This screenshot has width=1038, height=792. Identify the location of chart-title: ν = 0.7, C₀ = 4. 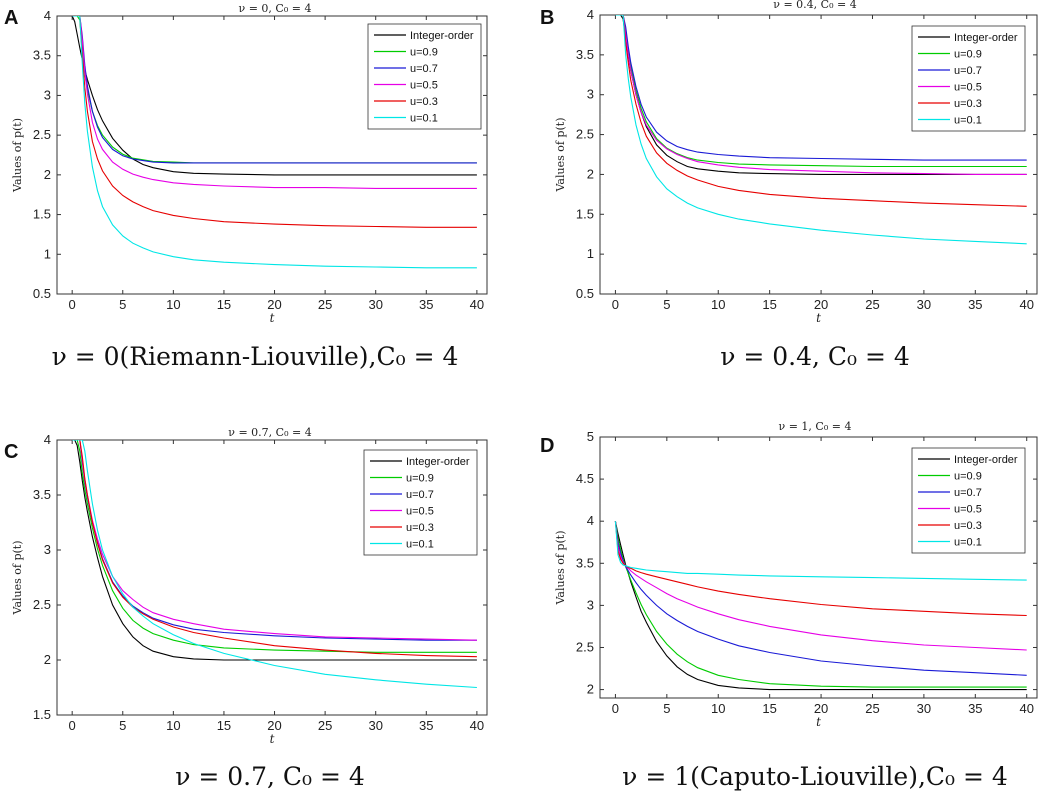
(269, 432).